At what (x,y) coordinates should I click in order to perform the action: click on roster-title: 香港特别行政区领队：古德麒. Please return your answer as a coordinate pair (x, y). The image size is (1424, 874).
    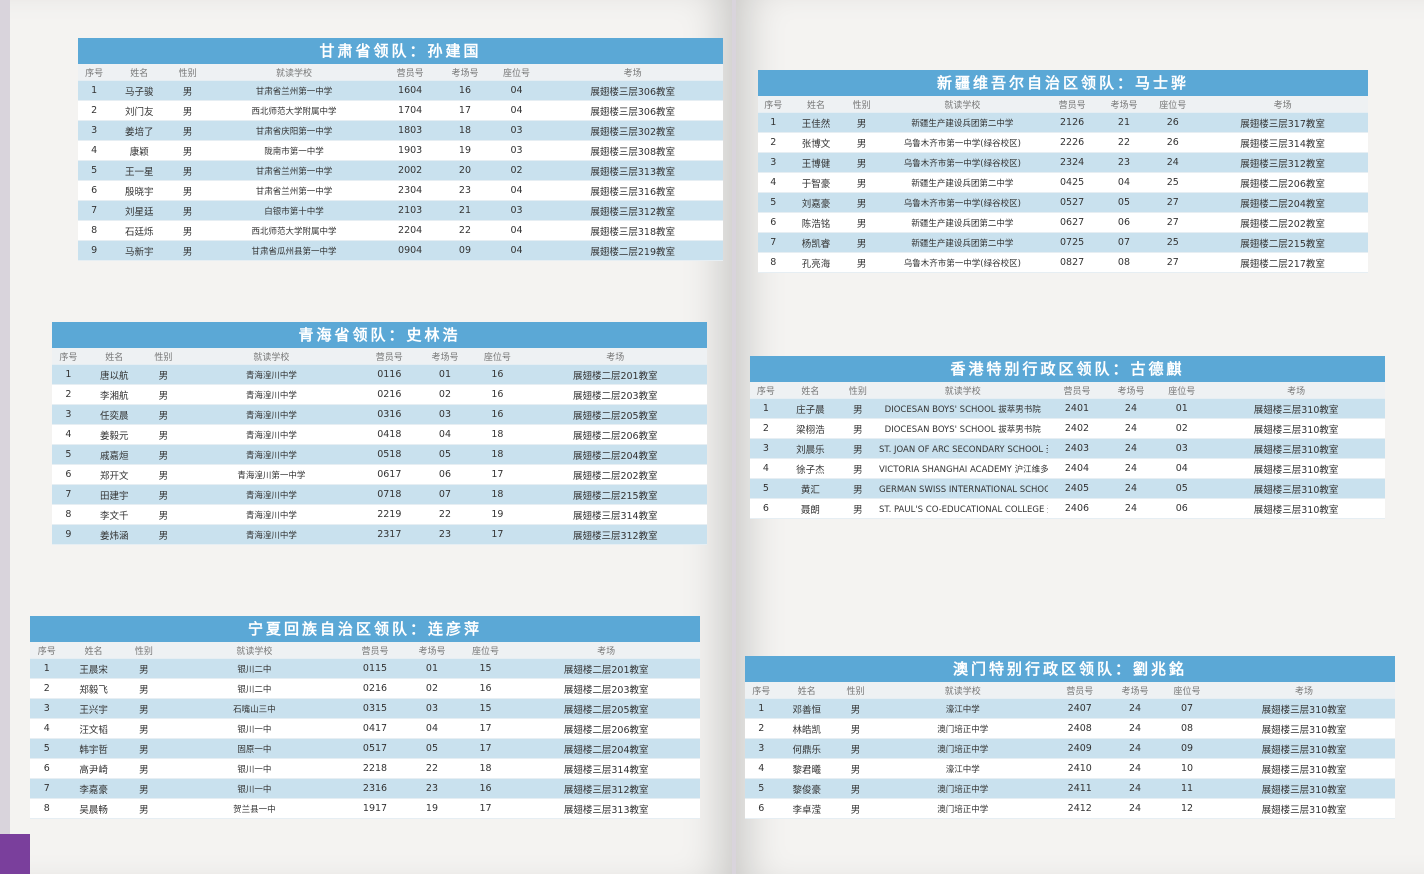
    Looking at the image, I should click on (1067, 369).